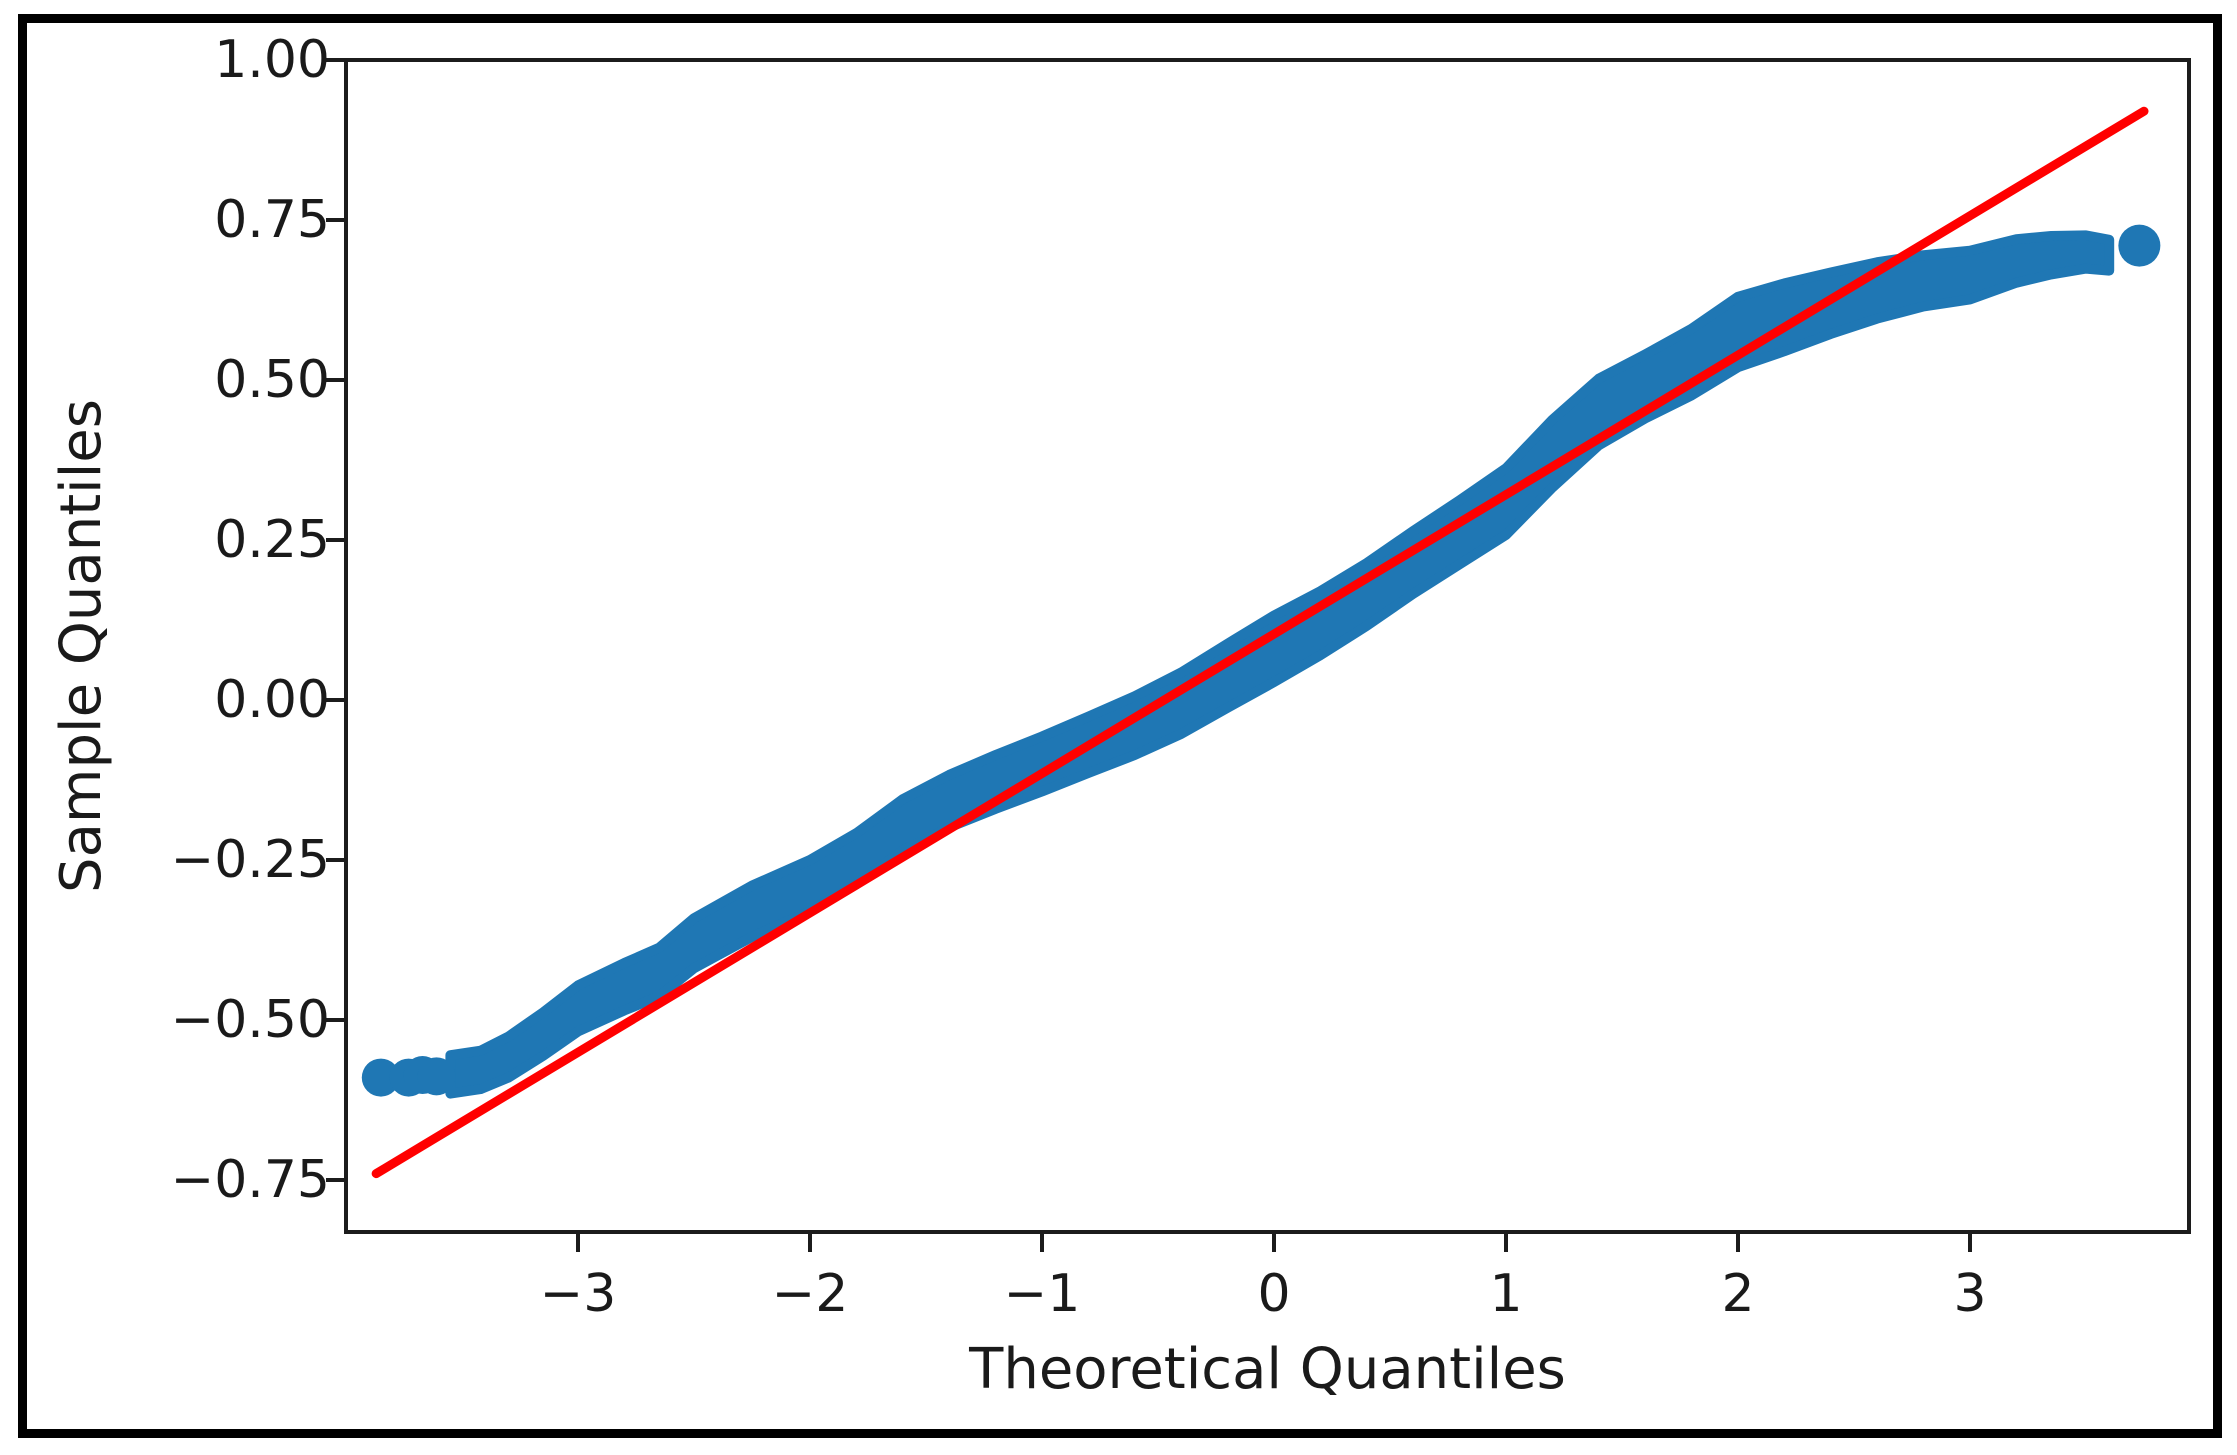 This screenshot has height=1455, width=2237. Describe the element at coordinates (272, 380) in the screenshot. I see `y-tick-label: 0.50` at that location.